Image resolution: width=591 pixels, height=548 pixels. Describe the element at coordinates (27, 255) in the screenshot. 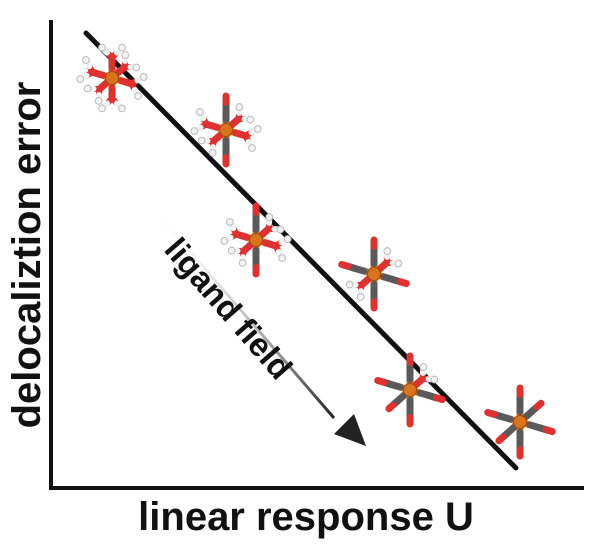

I see `y-axis-label: delocaliztion error` at that location.